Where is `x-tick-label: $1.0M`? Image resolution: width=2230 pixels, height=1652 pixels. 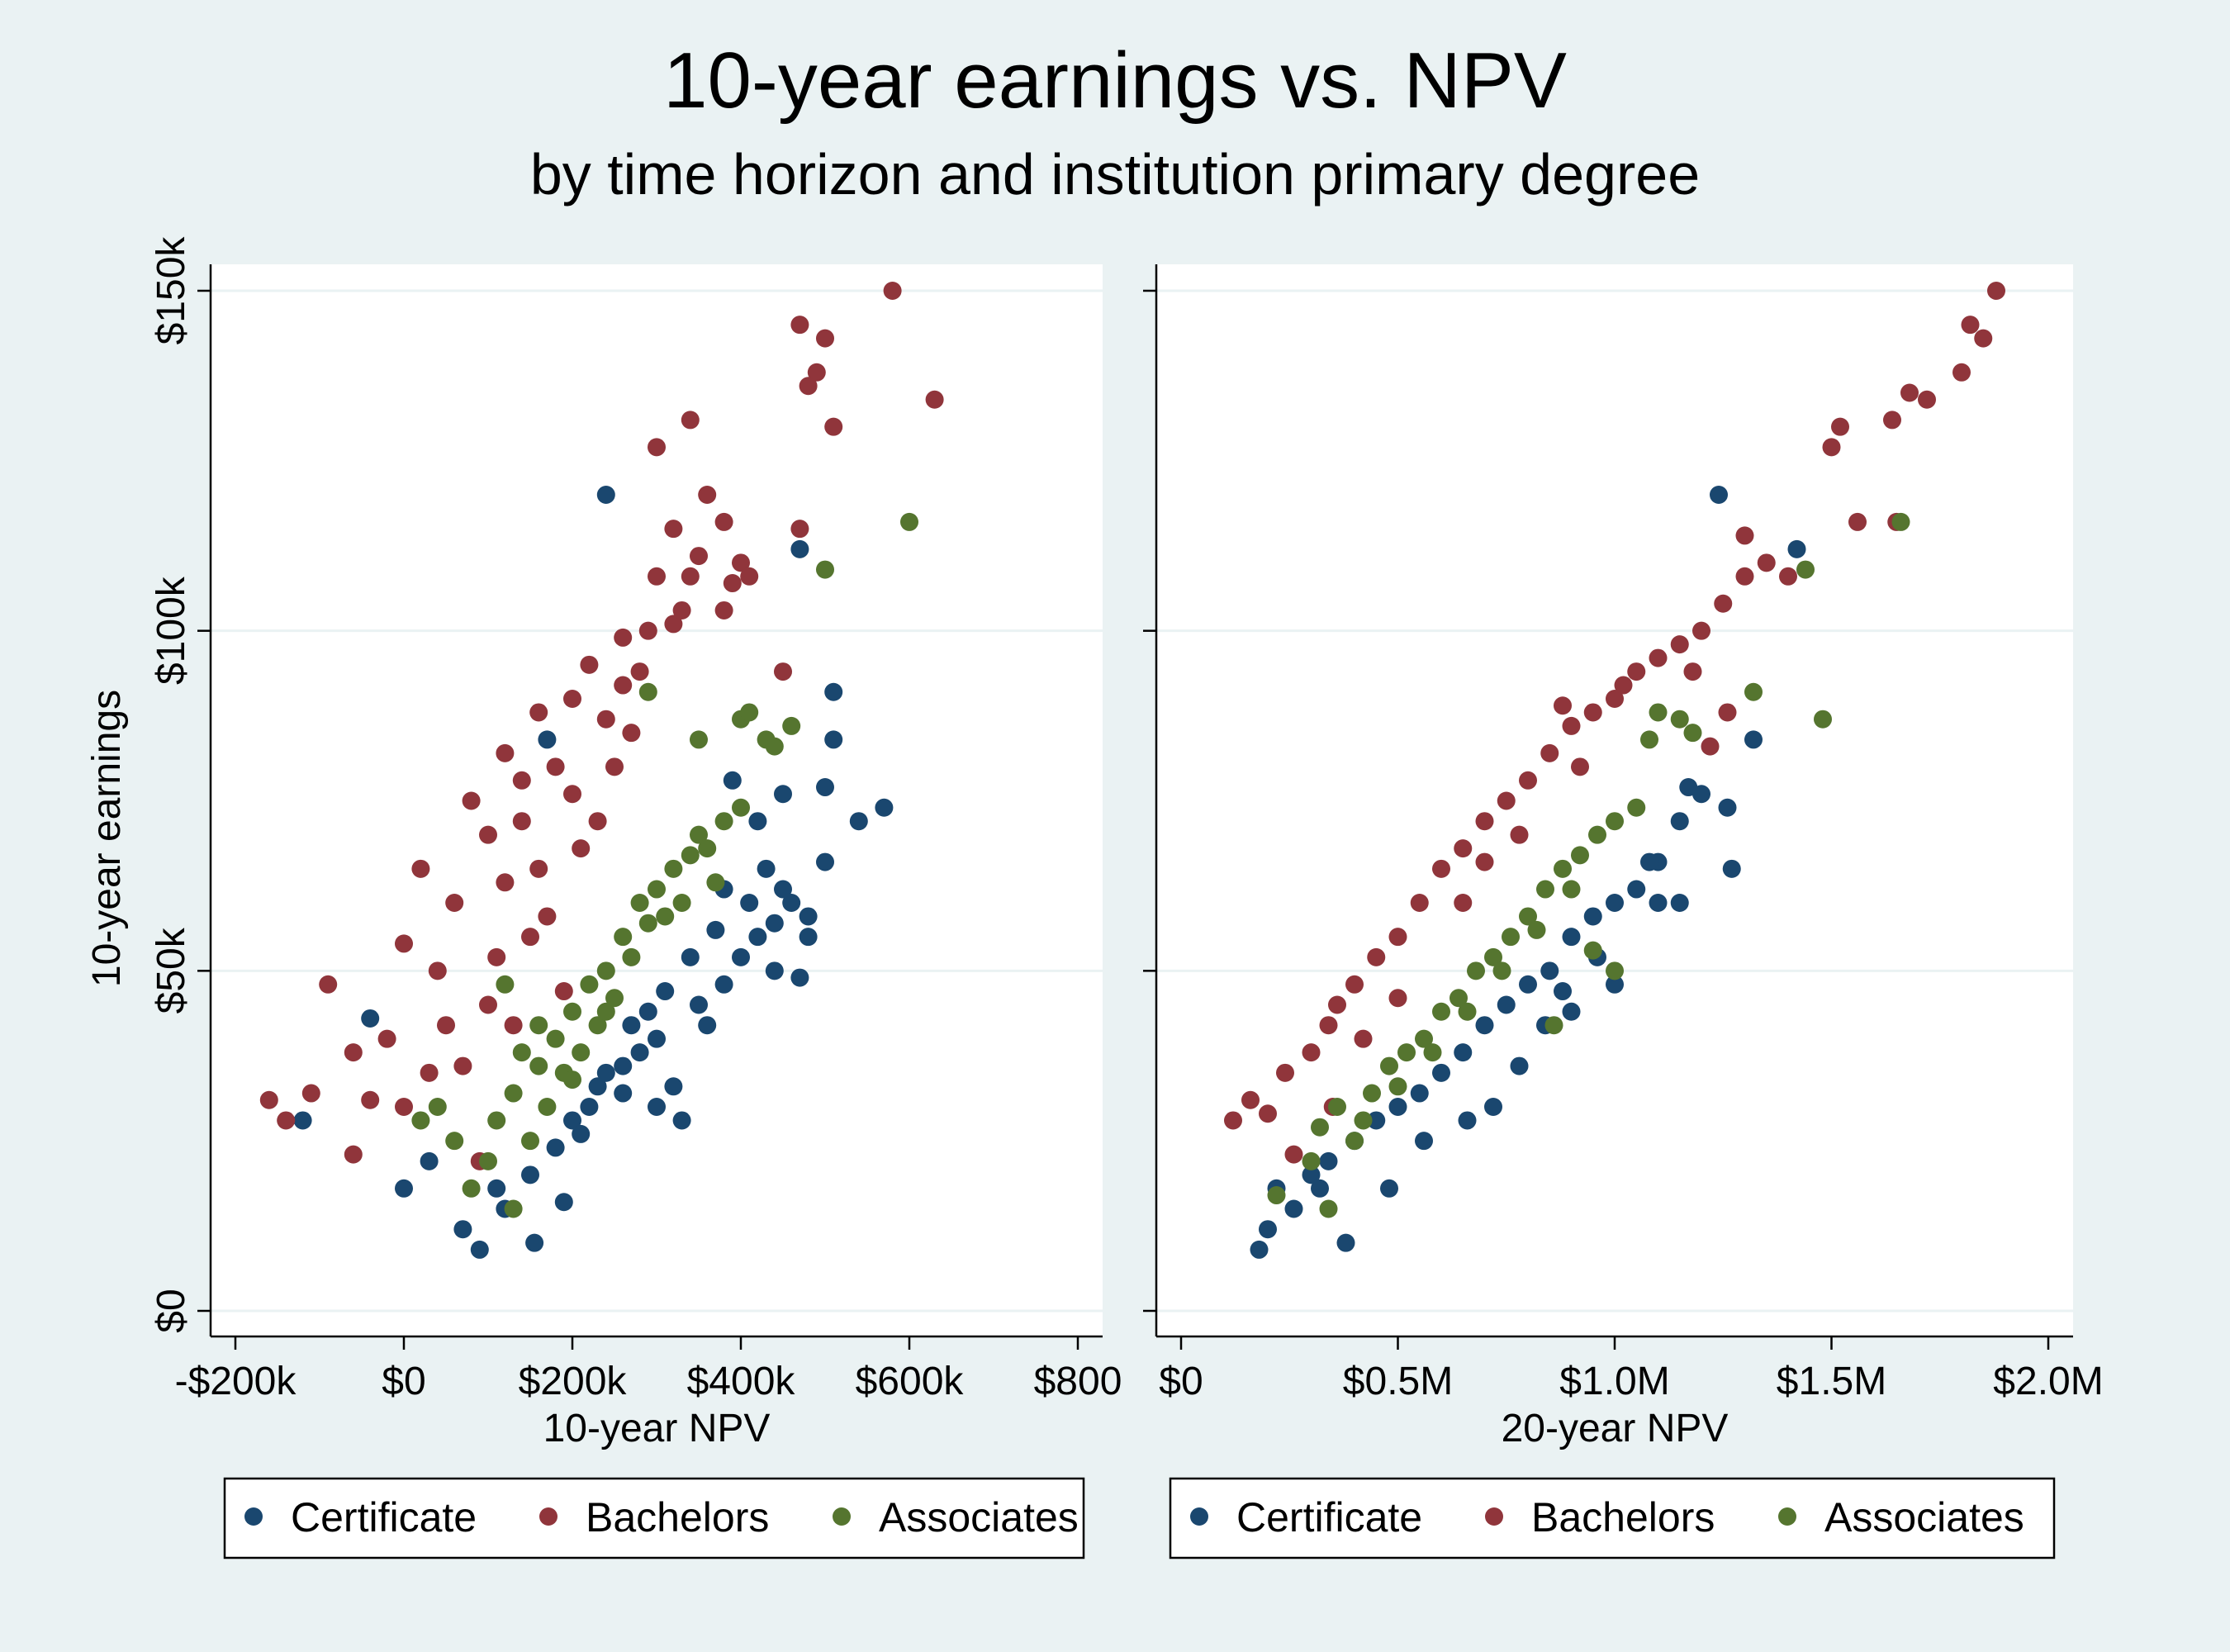
x-tick-label: $1.0M is located at coordinates (1614, 1381).